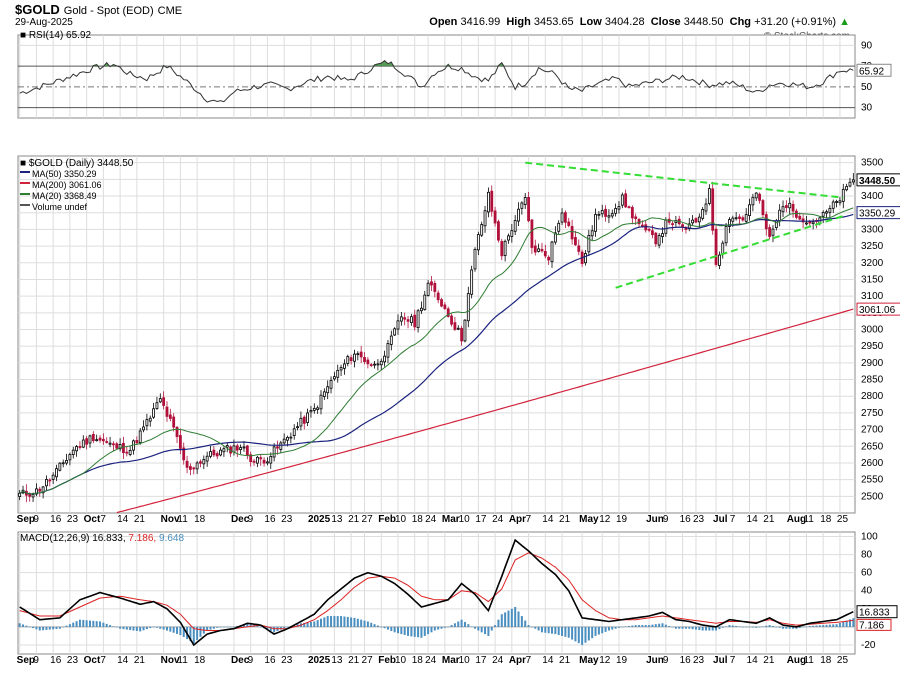 The height and width of the screenshot is (673, 900). I want to click on x-tick-label: Jul, so click(720, 660).